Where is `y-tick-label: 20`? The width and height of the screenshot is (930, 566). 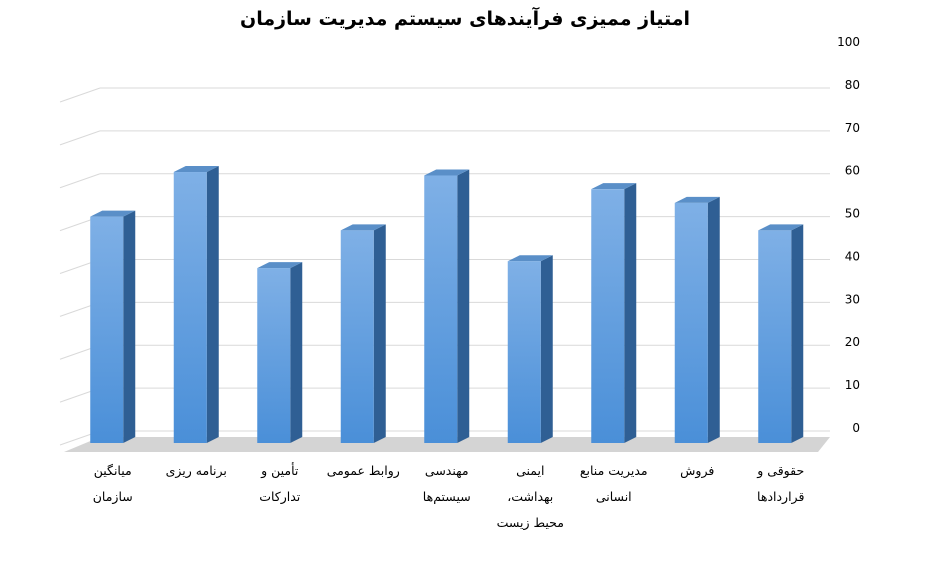
y-tick-label: 20 is located at coordinates (852, 342).